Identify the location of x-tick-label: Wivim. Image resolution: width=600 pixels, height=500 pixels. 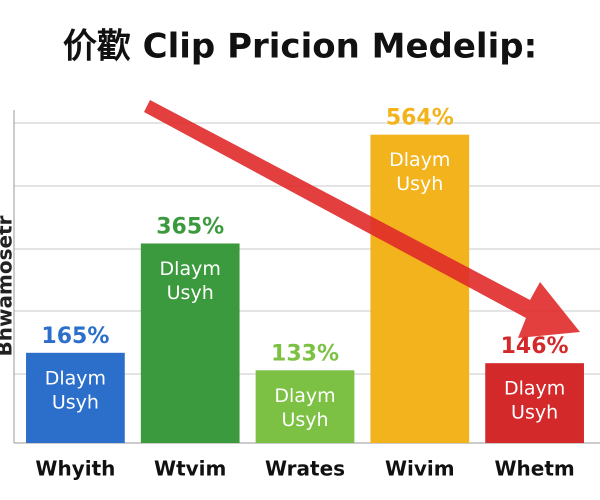
(420, 469).